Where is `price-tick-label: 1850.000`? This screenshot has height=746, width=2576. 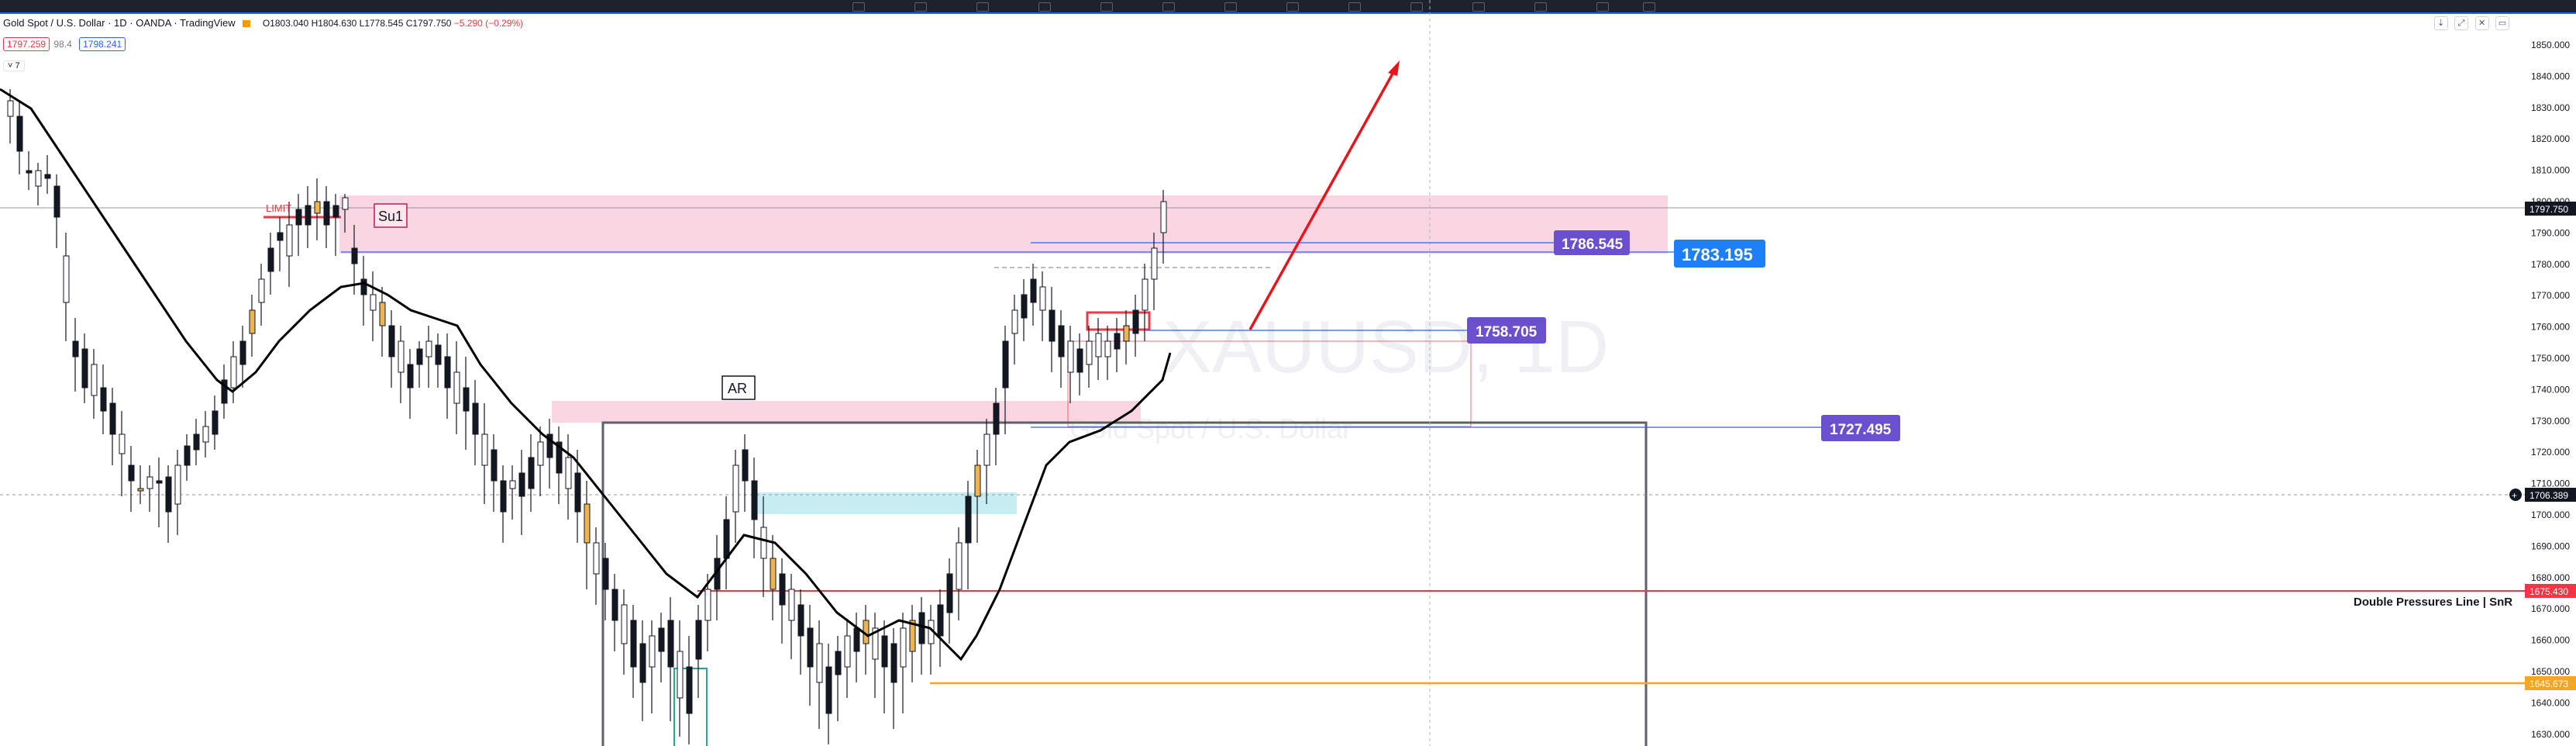
price-tick-label: 1850.000 is located at coordinates (2550, 45).